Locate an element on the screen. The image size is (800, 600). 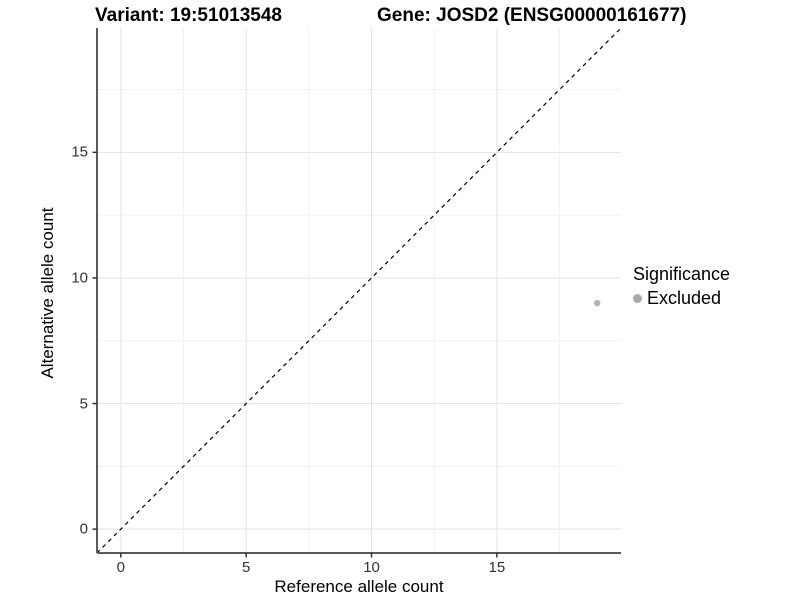
legend: Significance Excluded is located at coordinates (681, 286).